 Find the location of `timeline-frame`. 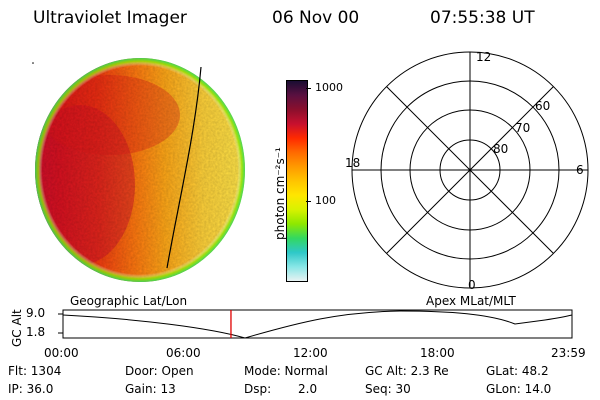

timeline-frame is located at coordinates (317, 324).